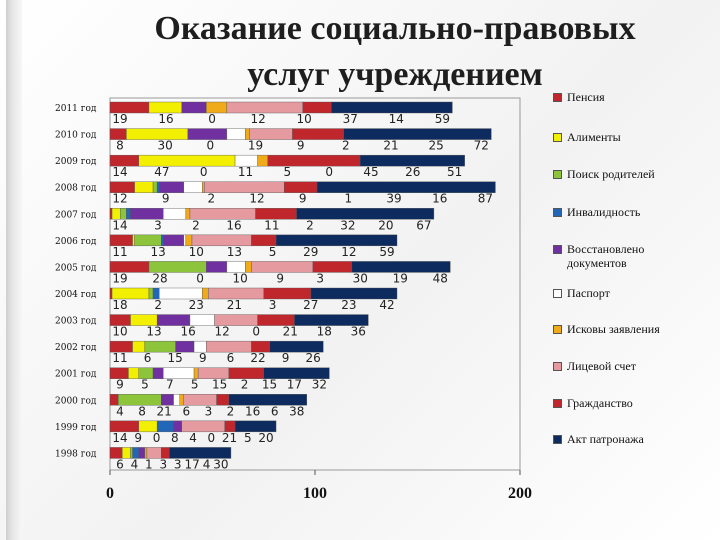  What do you see at coordinates (76, 242) in the screenshot?
I see `category-label: 2006 год` at bounding box center [76, 242].